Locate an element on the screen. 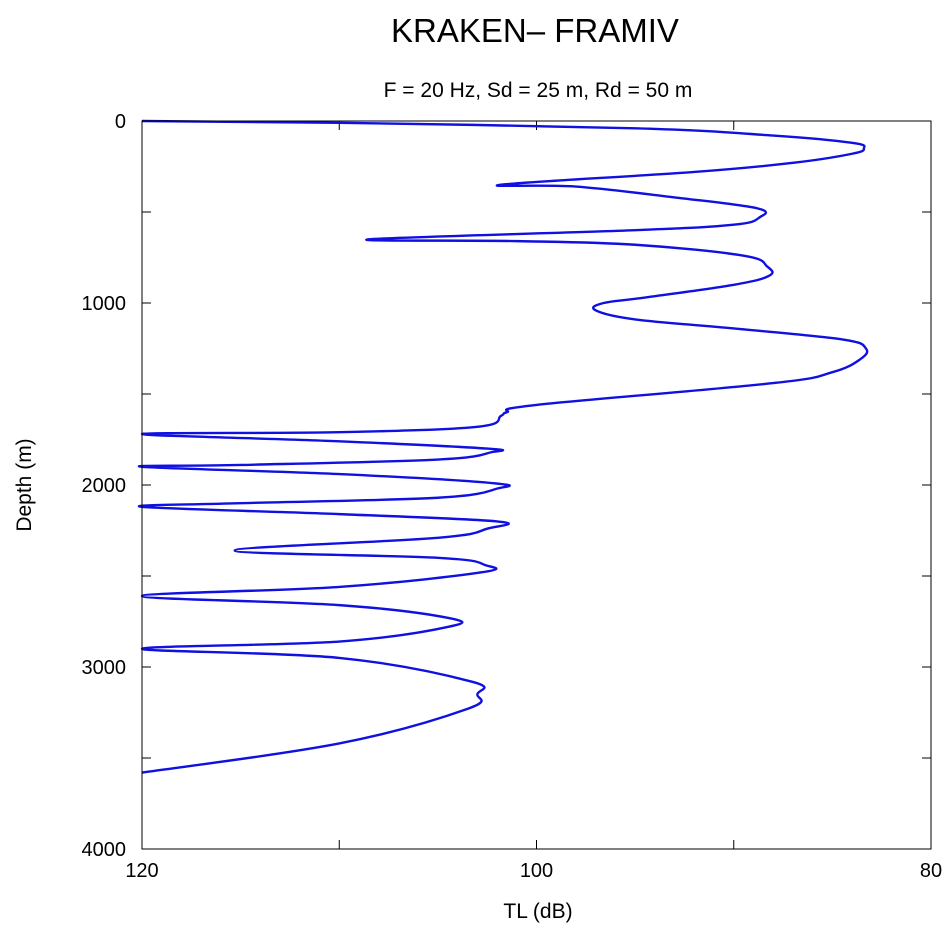 Image resolution: width=949 pixels, height=927 pixels. y-tick-label: 3000 is located at coordinates (104, 668).